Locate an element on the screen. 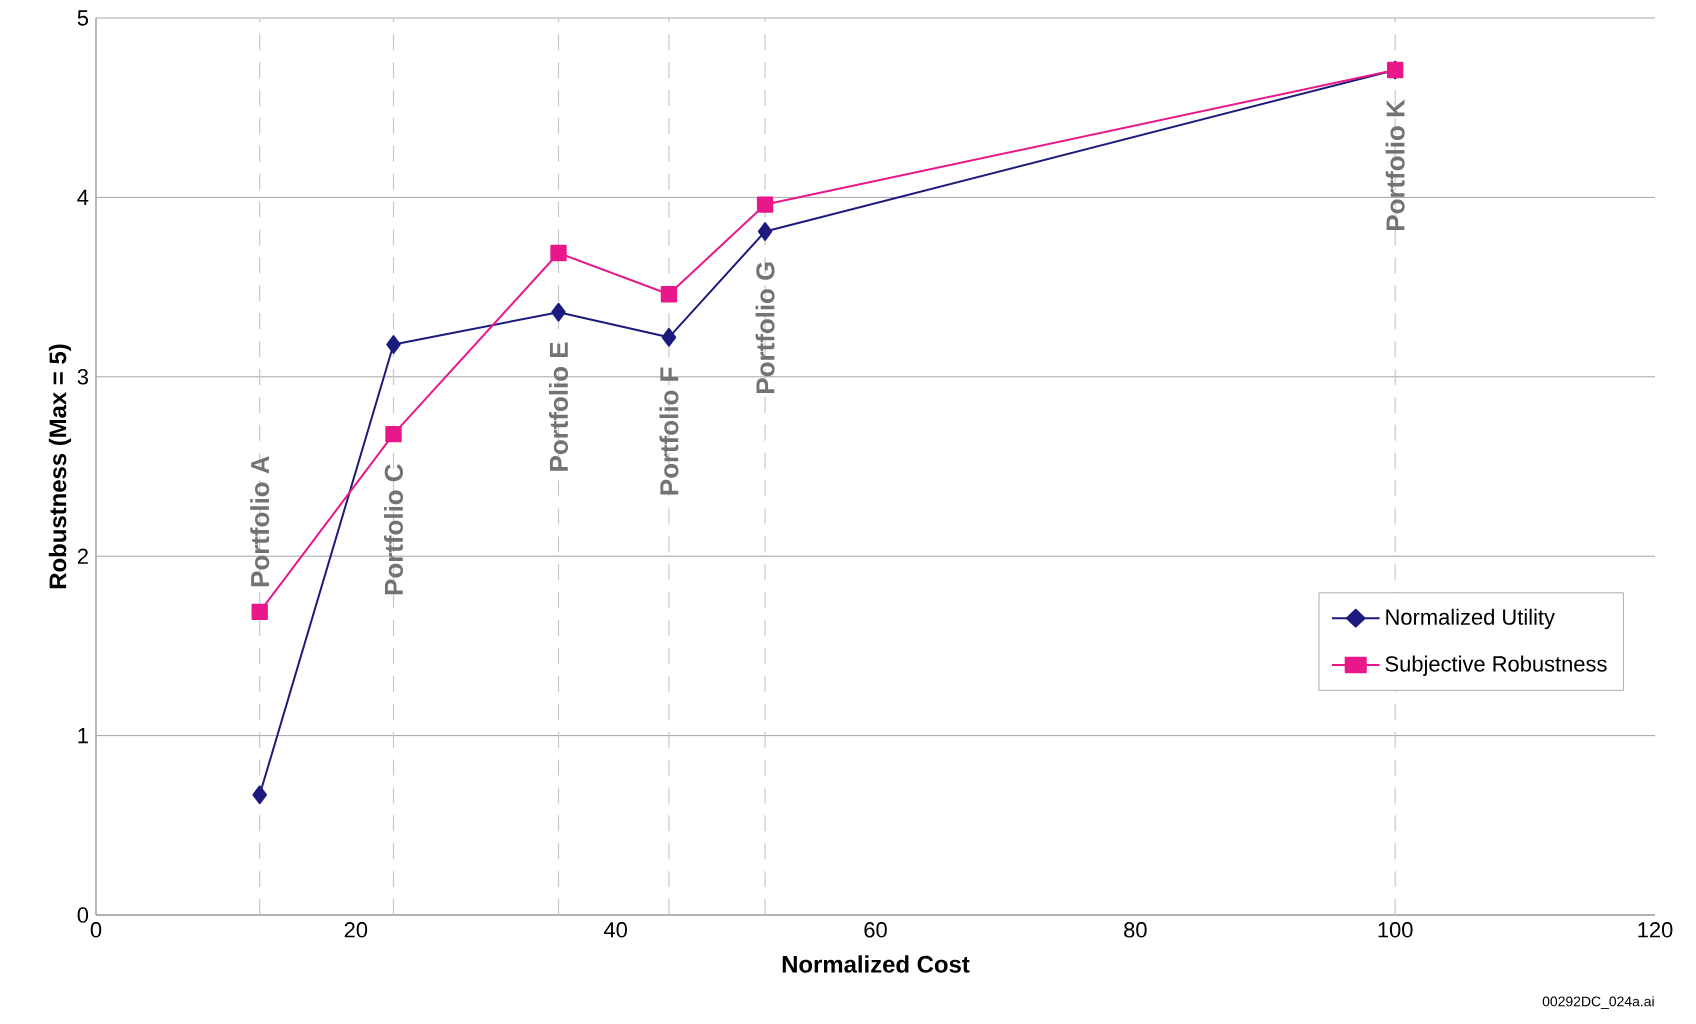  y-tick-label: 4 is located at coordinates (83, 197).